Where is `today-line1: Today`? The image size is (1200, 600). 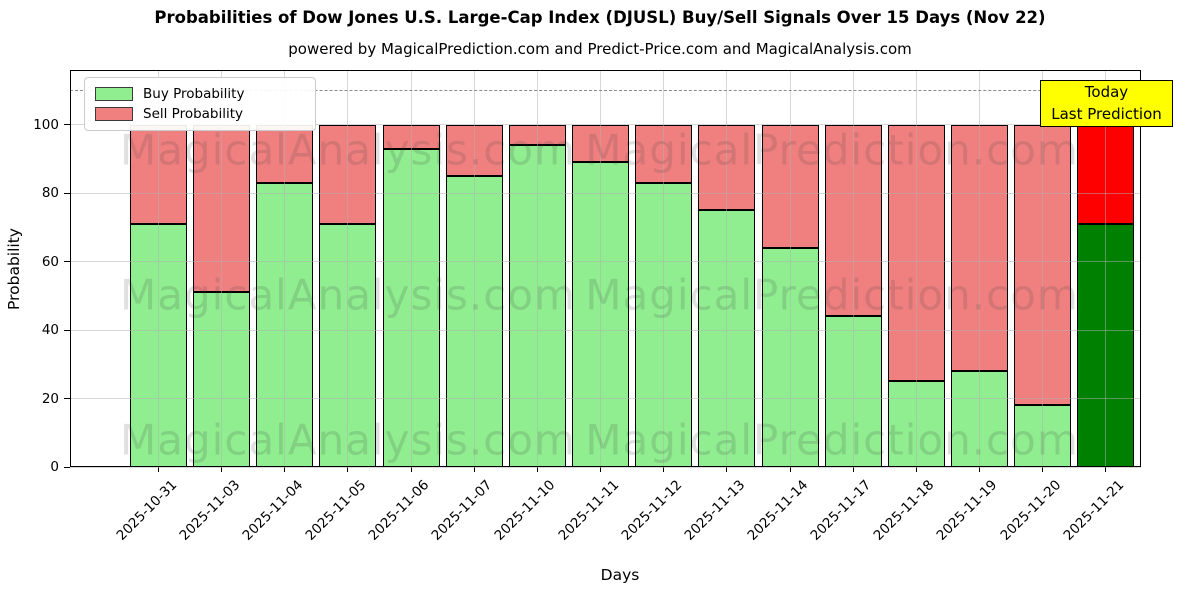
today-line1: Today is located at coordinates (1106, 92).